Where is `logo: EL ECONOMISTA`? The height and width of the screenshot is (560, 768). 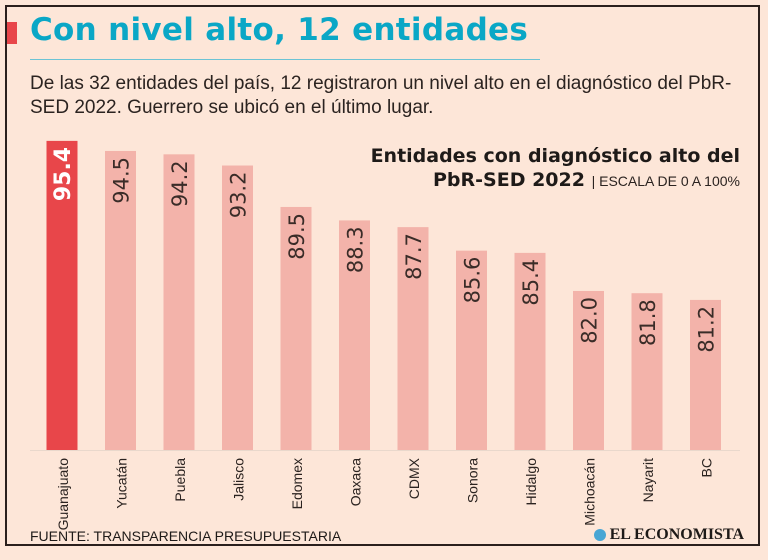 logo: EL ECONOMISTA is located at coordinates (668, 535).